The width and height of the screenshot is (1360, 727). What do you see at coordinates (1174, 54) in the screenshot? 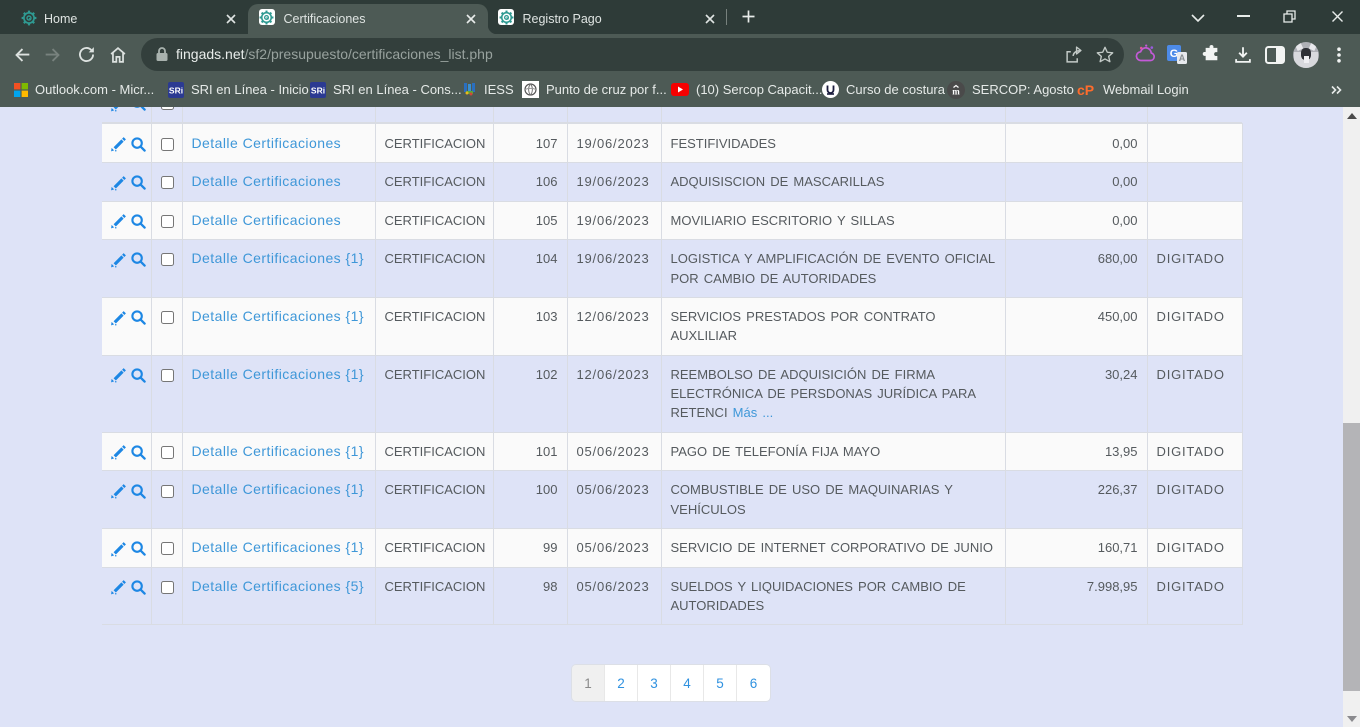
I see `svg-text: G` at bounding box center [1174, 54].